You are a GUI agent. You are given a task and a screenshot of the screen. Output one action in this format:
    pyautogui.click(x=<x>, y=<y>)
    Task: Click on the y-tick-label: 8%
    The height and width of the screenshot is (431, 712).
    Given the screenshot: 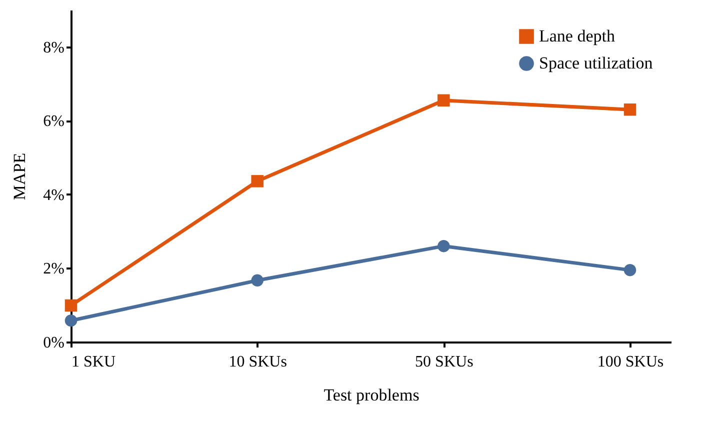 What is the action you would take?
    pyautogui.click(x=53, y=47)
    